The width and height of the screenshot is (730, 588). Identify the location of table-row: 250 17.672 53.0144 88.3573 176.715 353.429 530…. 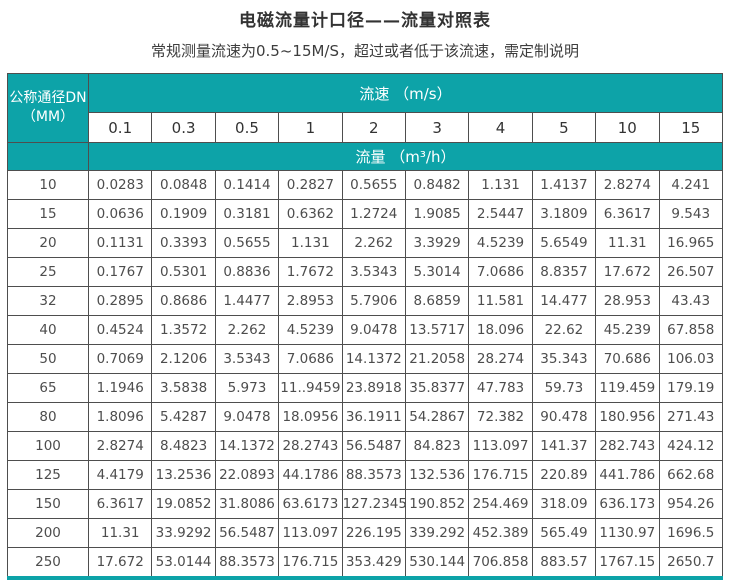
(365, 563).